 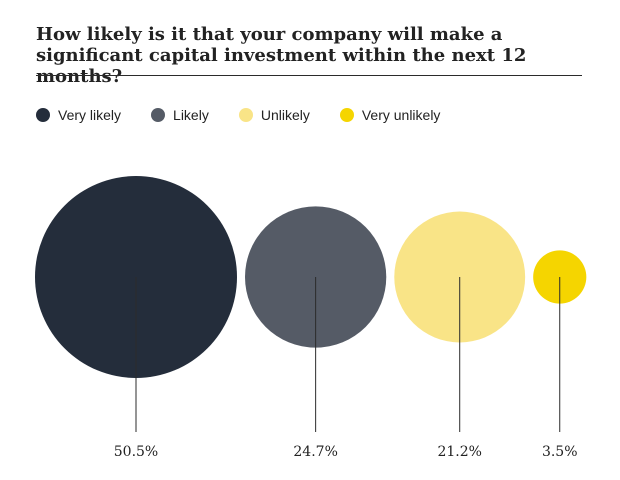 I want to click on legend-item-very-unlikely: Very unlikely, so click(x=390, y=115).